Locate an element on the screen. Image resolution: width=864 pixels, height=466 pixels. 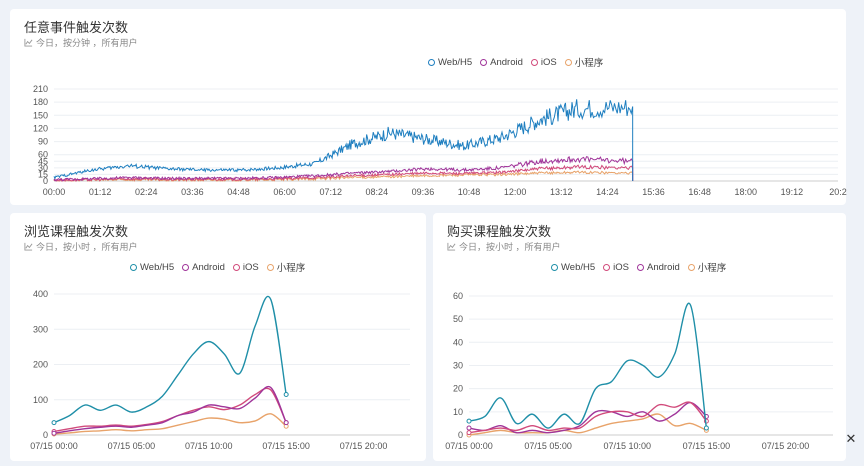
close-icon: ✕ is located at coordinates (851, 438).